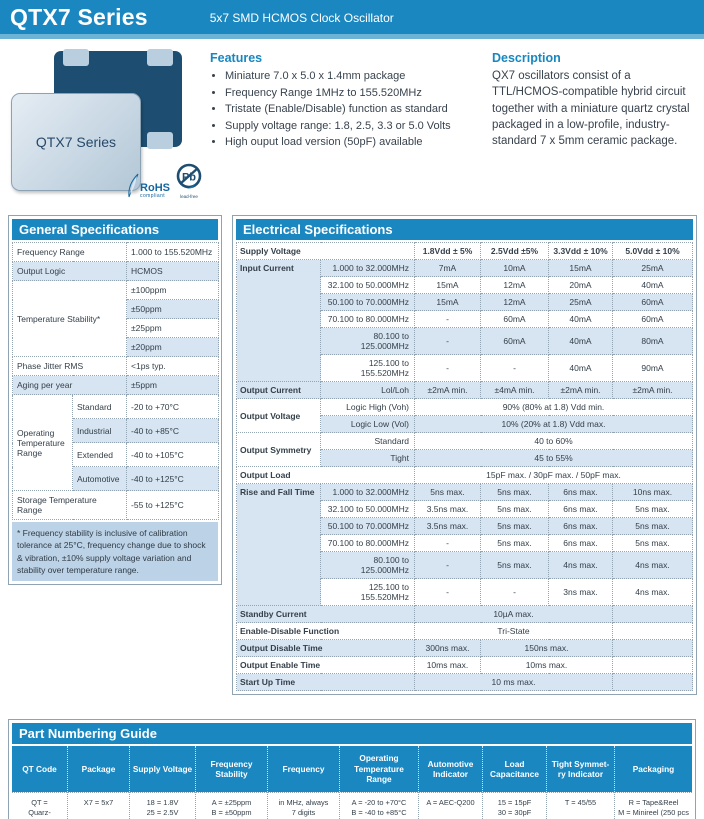 This screenshot has width=704, height=819. I want to click on spec-value: ±100ppm, so click(173, 290).